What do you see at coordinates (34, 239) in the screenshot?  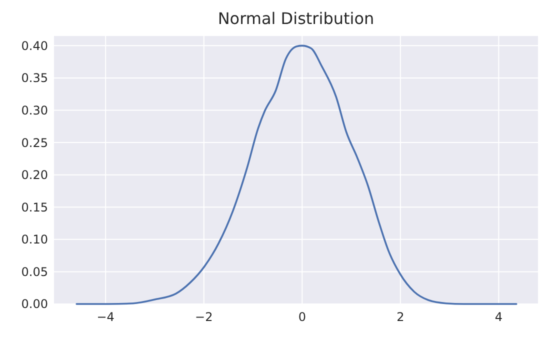 I see `y-tick-label: 0.10` at bounding box center [34, 239].